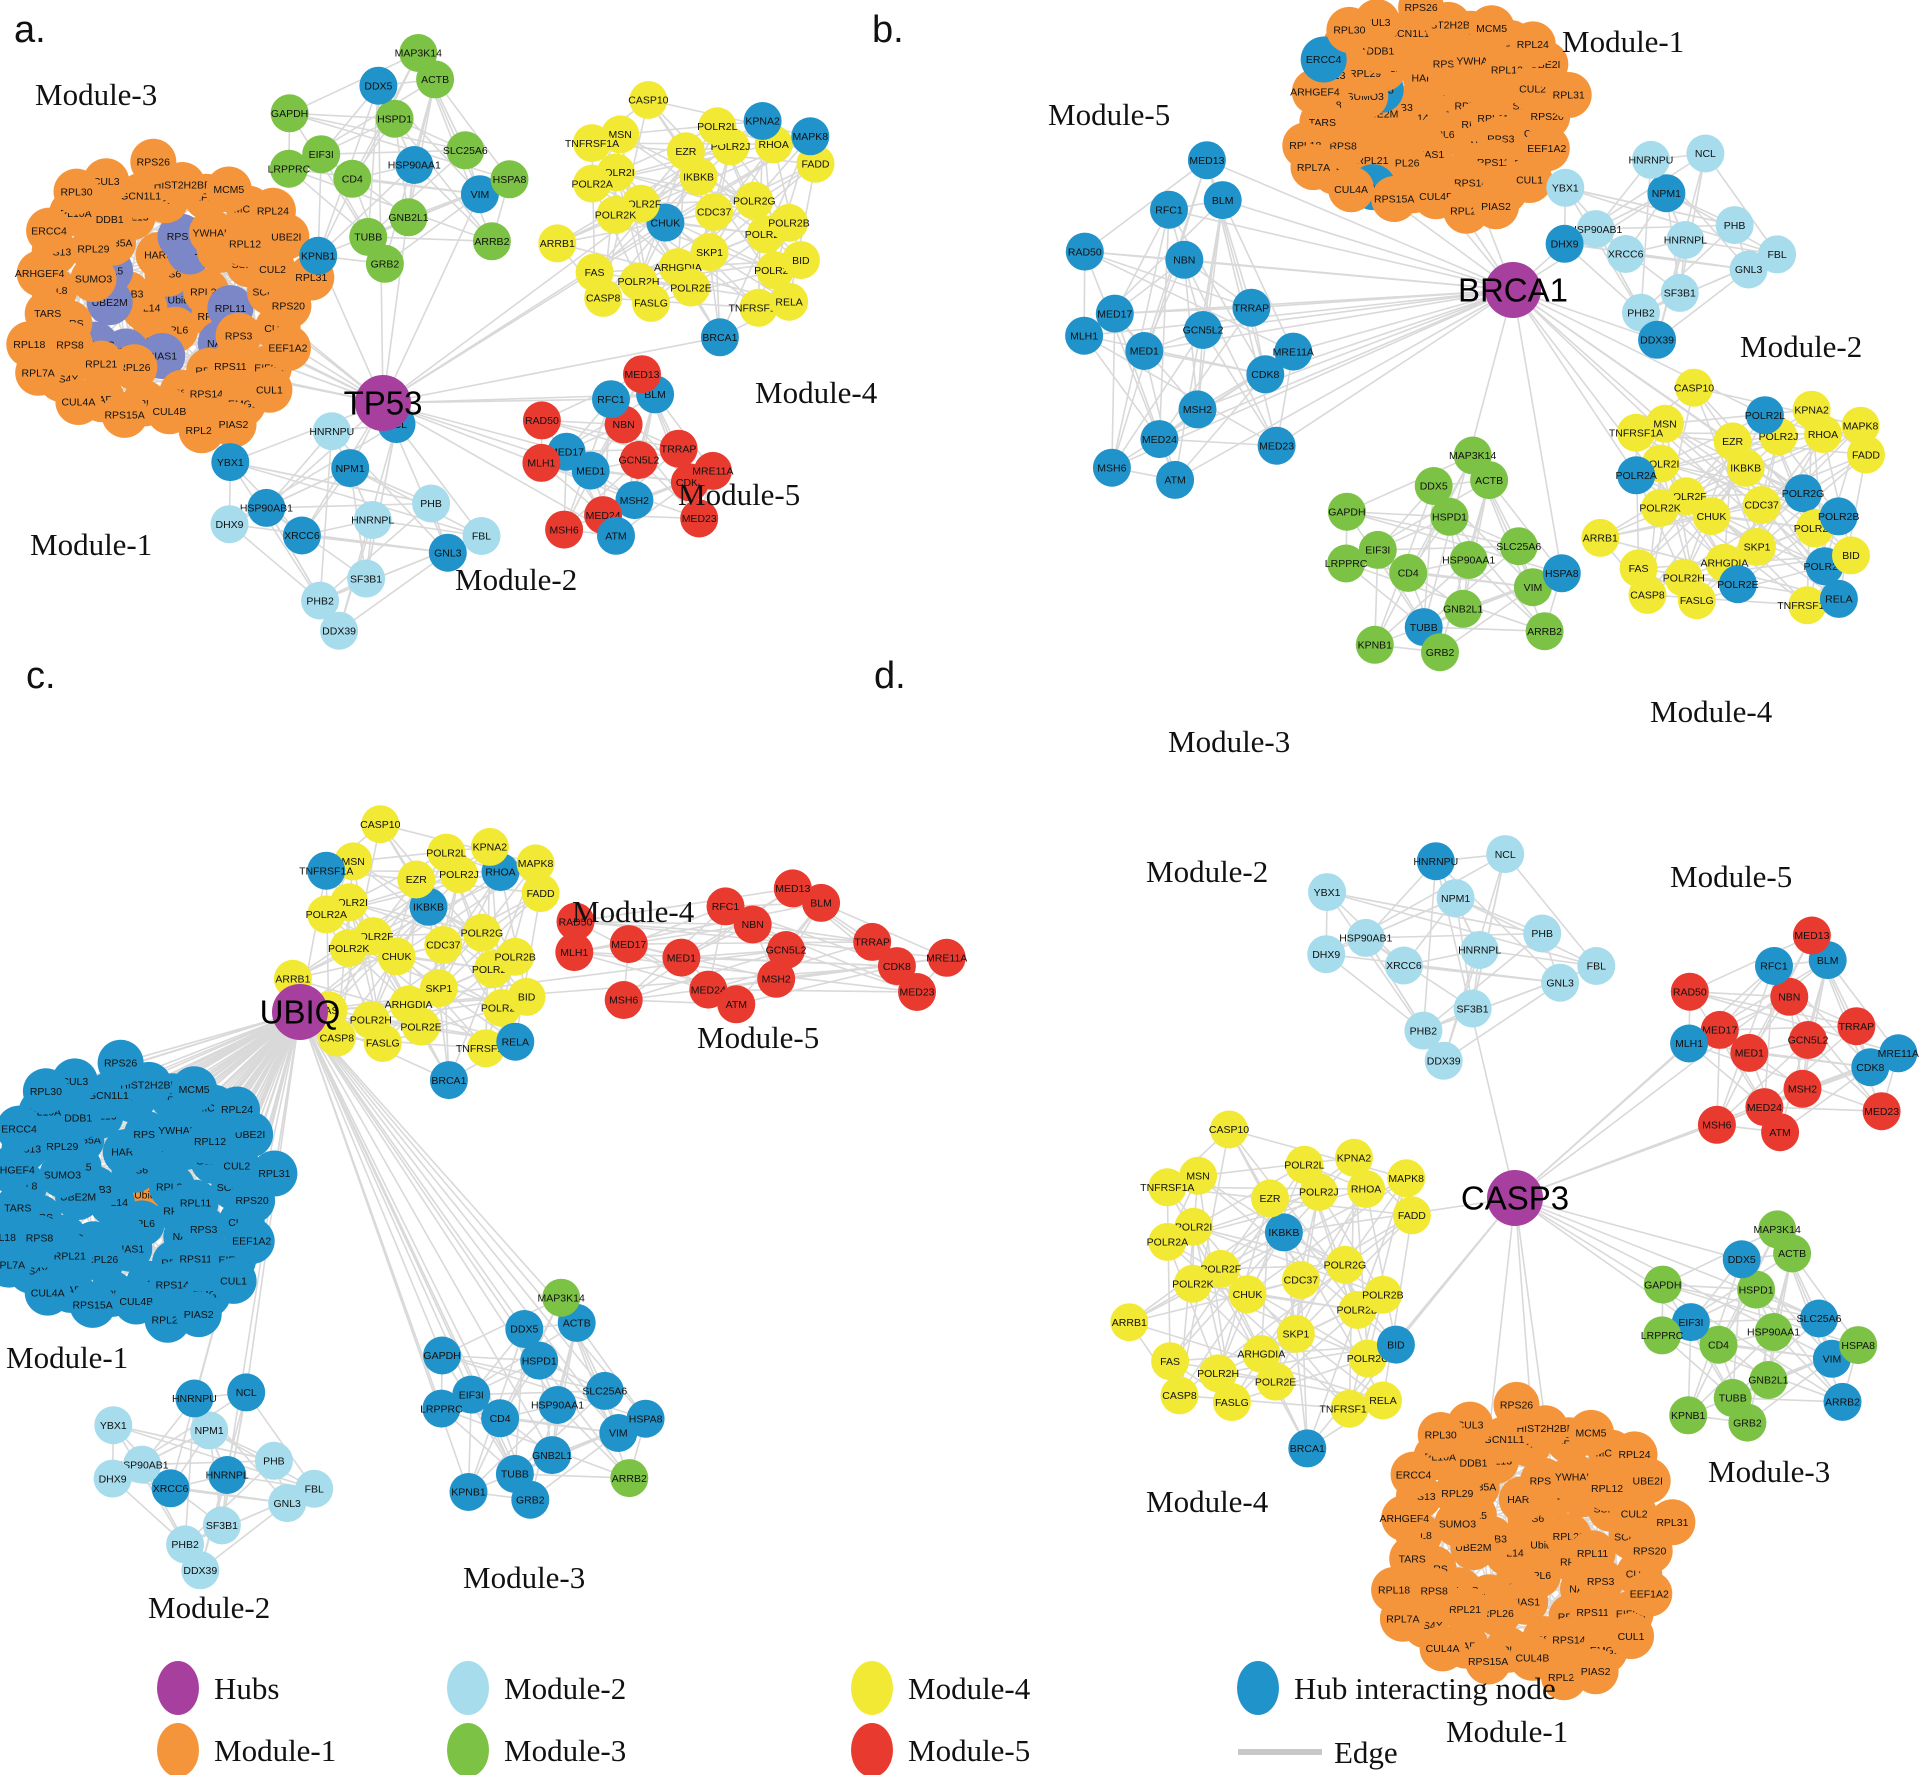 This screenshot has height=1775, width=1923. Describe the element at coordinates (736, 1004) in the screenshot. I see `gene-node-ATM` at that location.